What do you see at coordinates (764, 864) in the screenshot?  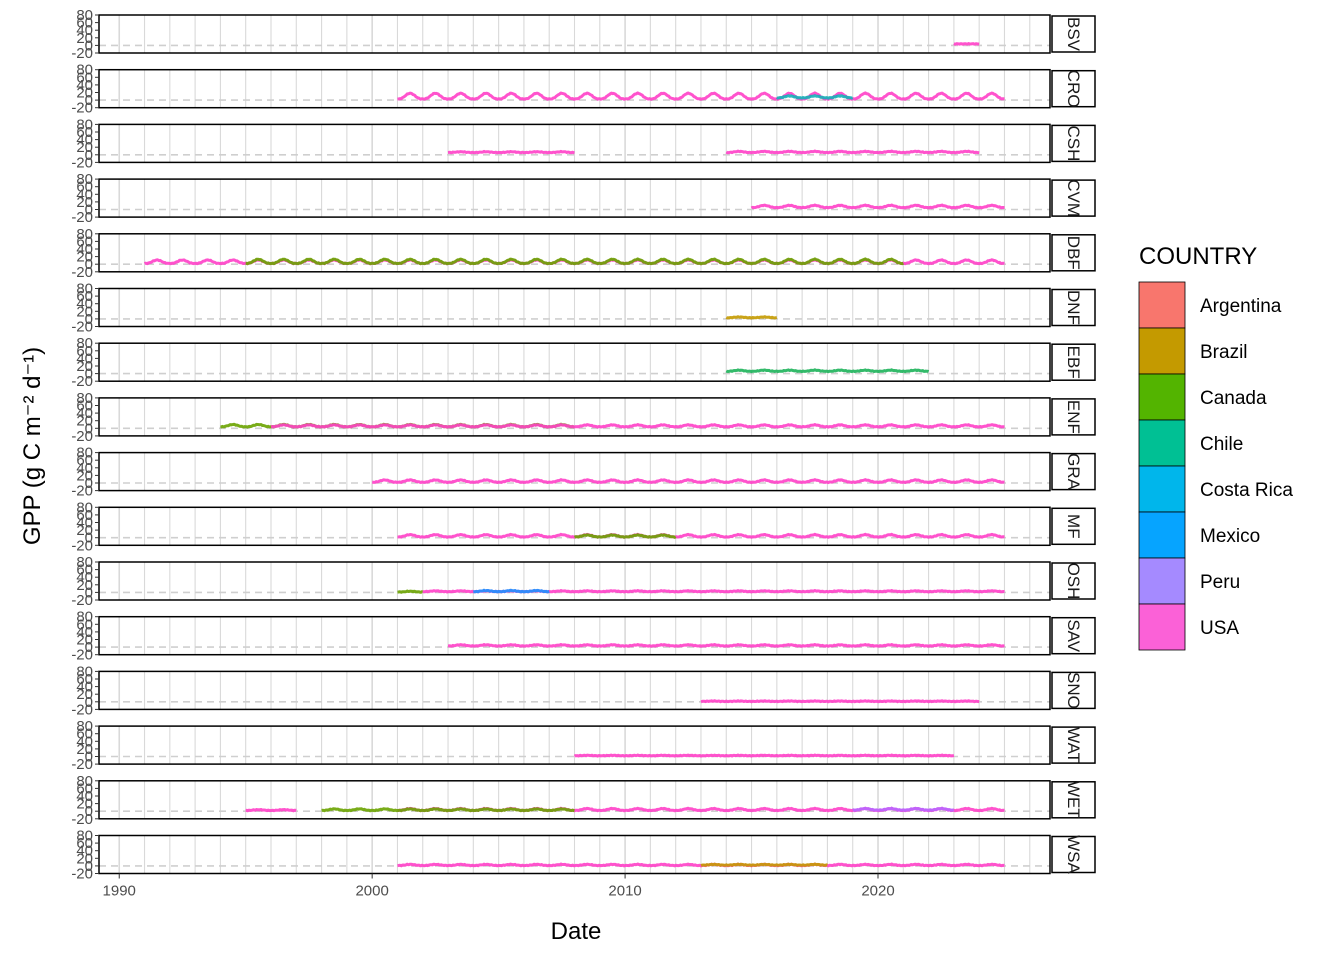 I see `series-line-brazil` at bounding box center [764, 864].